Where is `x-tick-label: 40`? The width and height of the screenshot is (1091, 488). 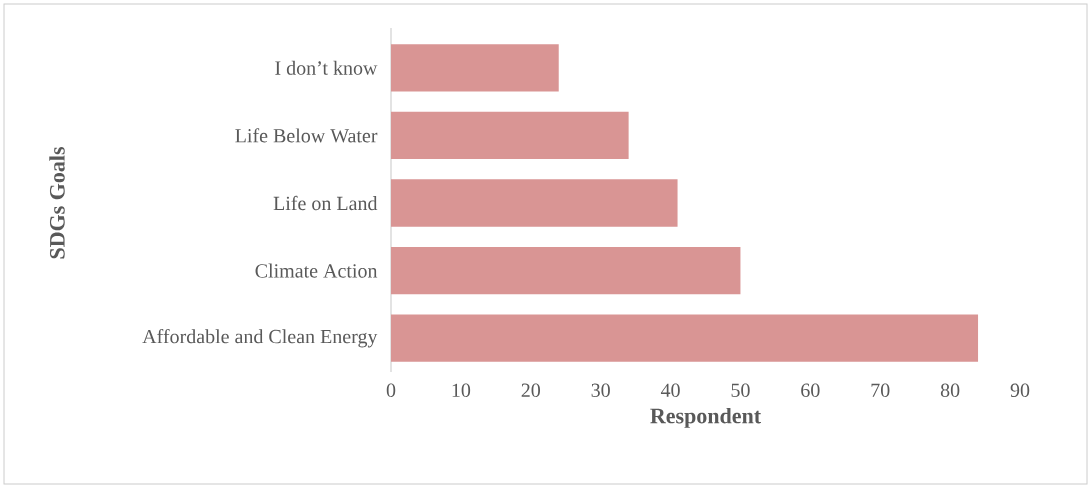 x-tick-label: 40 is located at coordinates (670, 390).